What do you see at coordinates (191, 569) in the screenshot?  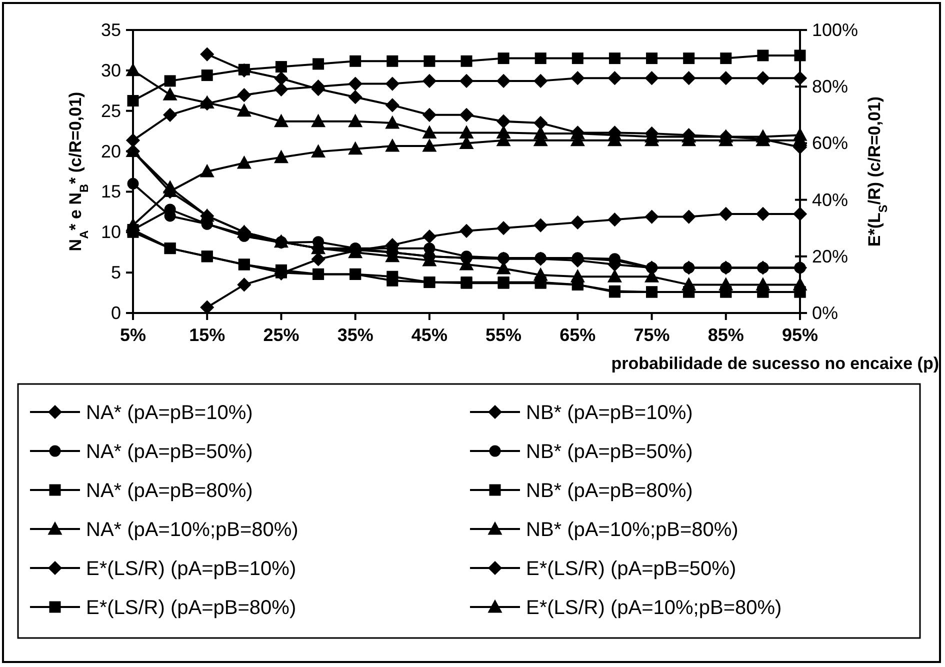 I see `legend-label: E*(LS/R) (pA=pB=10%)` at bounding box center [191, 569].